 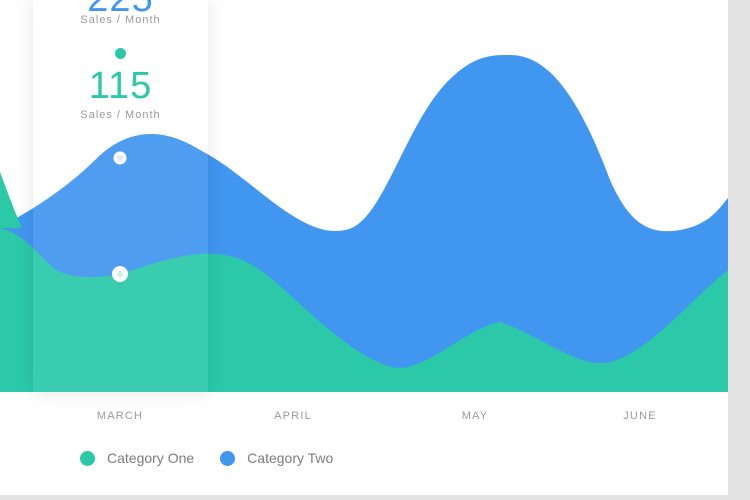 I want to click on x-tick-label: JUNE, so click(x=640, y=416).